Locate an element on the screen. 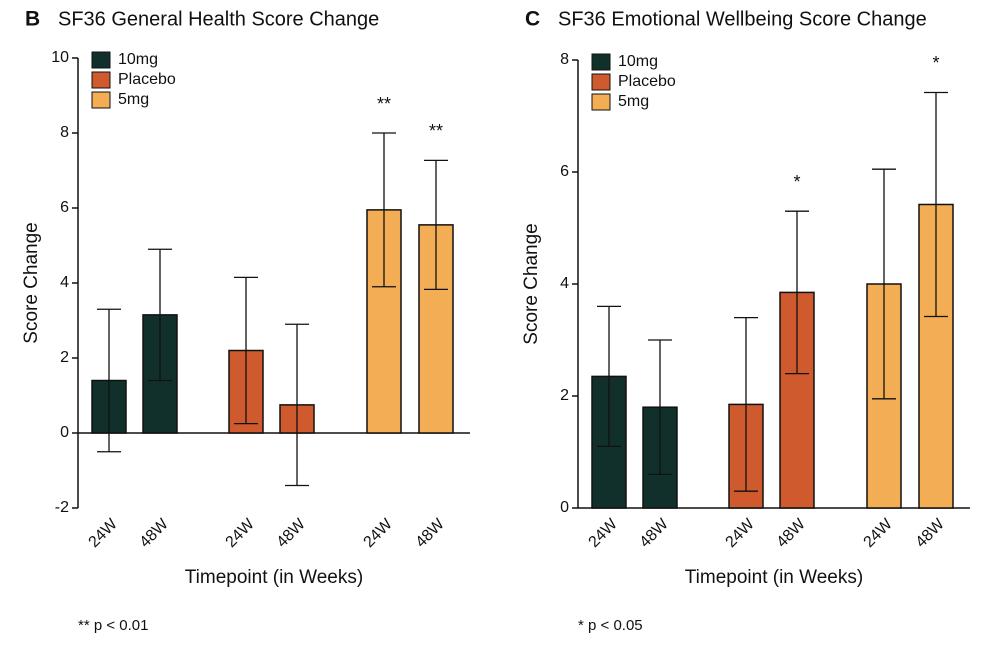 The width and height of the screenshot is (1000, 647). footnote: * p < 0.05 is located at coordinates (610, 625).